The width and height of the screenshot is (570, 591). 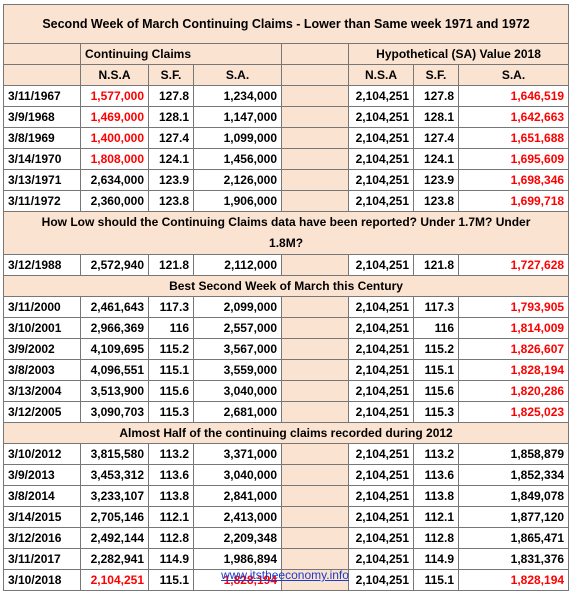 I want to click on value-cell: 115.3, so click(x=171, y=412).